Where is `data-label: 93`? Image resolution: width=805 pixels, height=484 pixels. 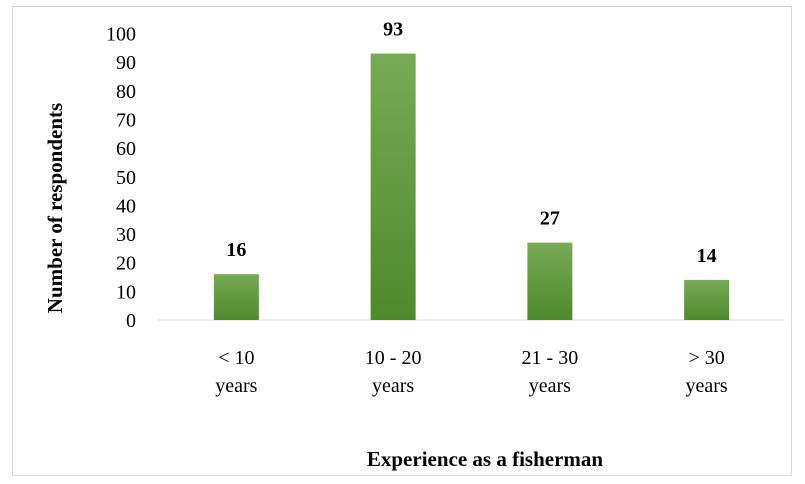
data-label: 93 is located at coordinates (393, 30).